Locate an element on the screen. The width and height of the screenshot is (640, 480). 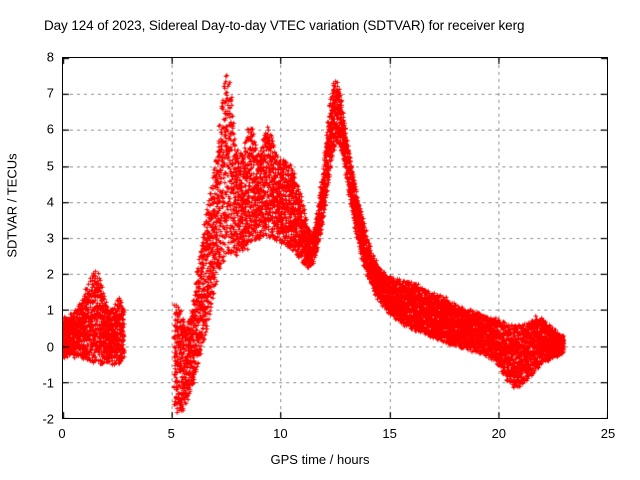
y-tick-label: 5 is located at coordinates (50, 166).